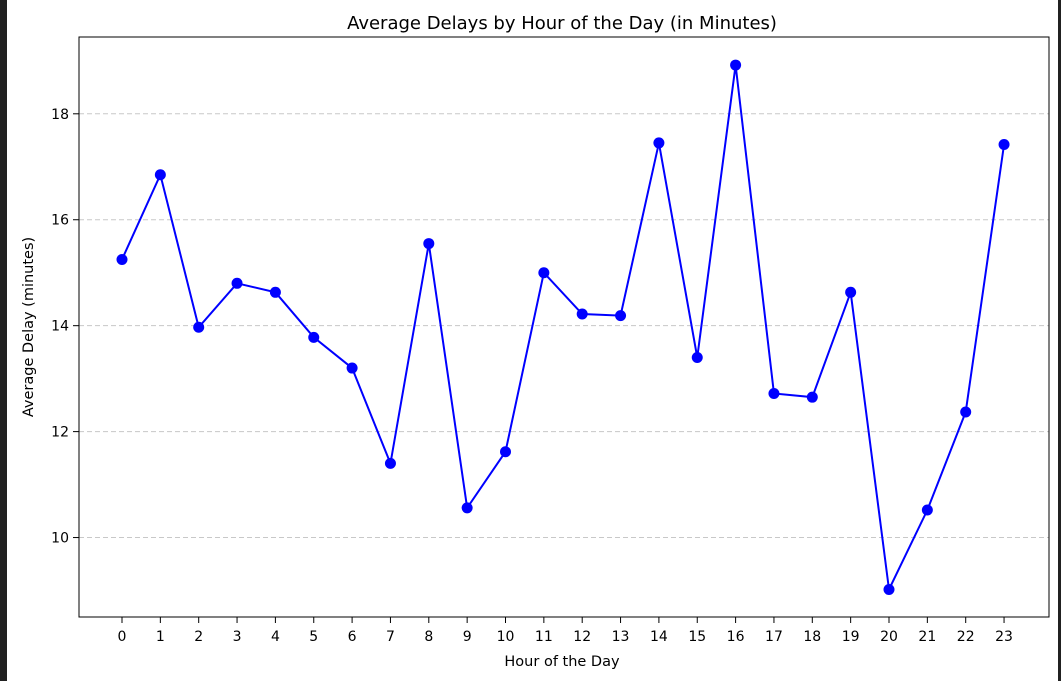 This screenshot has height=681, width=1061. What do you see at coordinates (851, 637) in the screenshot?
I see `x-tick-label: 19` at bounding box center [851, 637].